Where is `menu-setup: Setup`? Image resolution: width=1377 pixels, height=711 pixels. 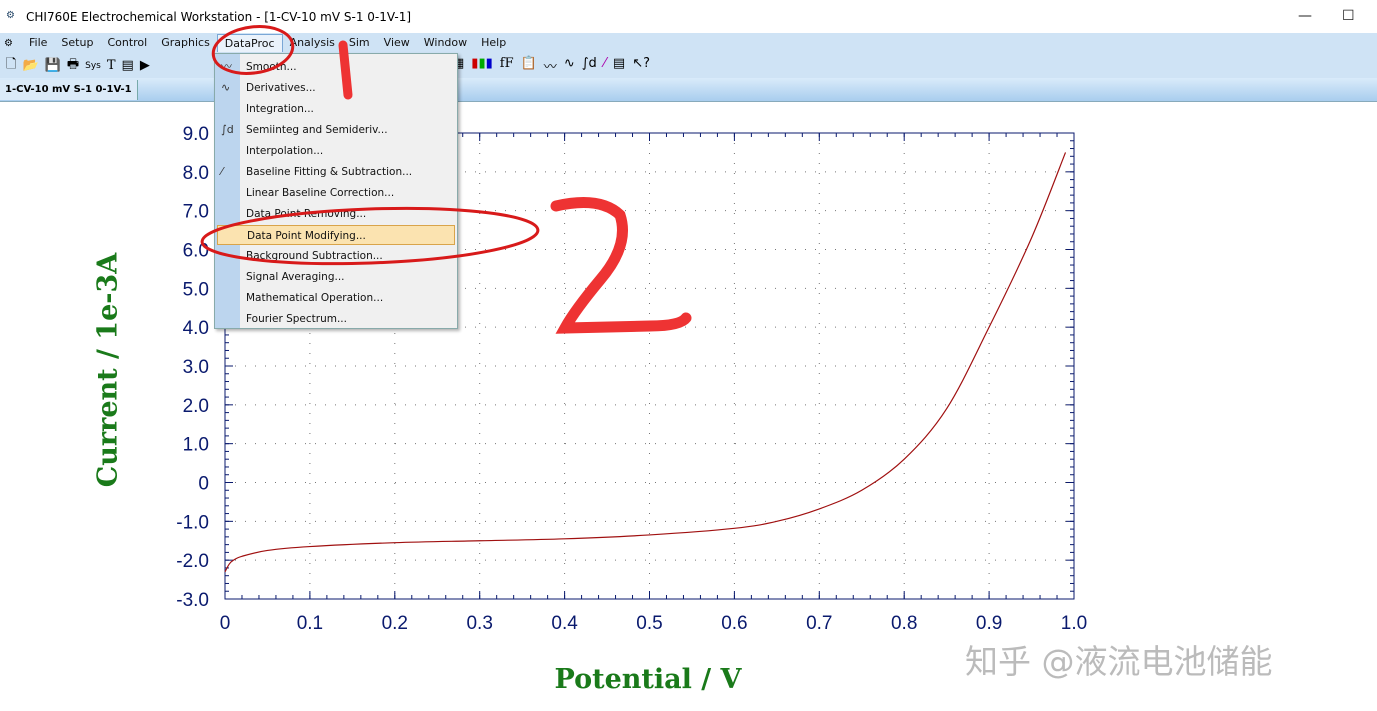
menu-setup: Setup is located at coordinates (77, 42).